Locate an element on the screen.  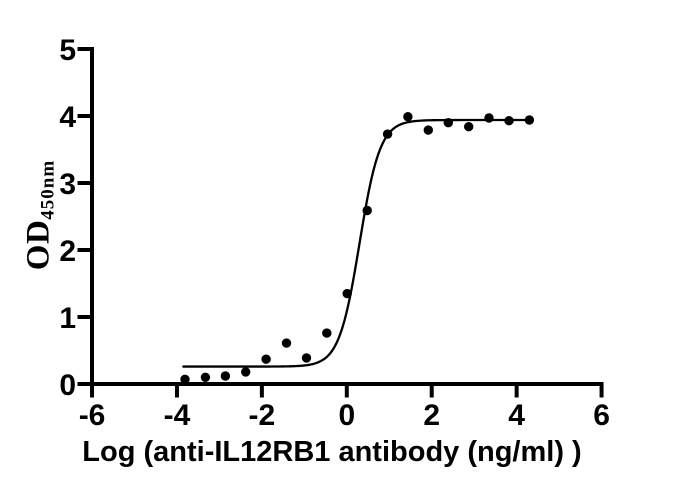
y-tick-label: 3 is located at coordinates (67, 184).